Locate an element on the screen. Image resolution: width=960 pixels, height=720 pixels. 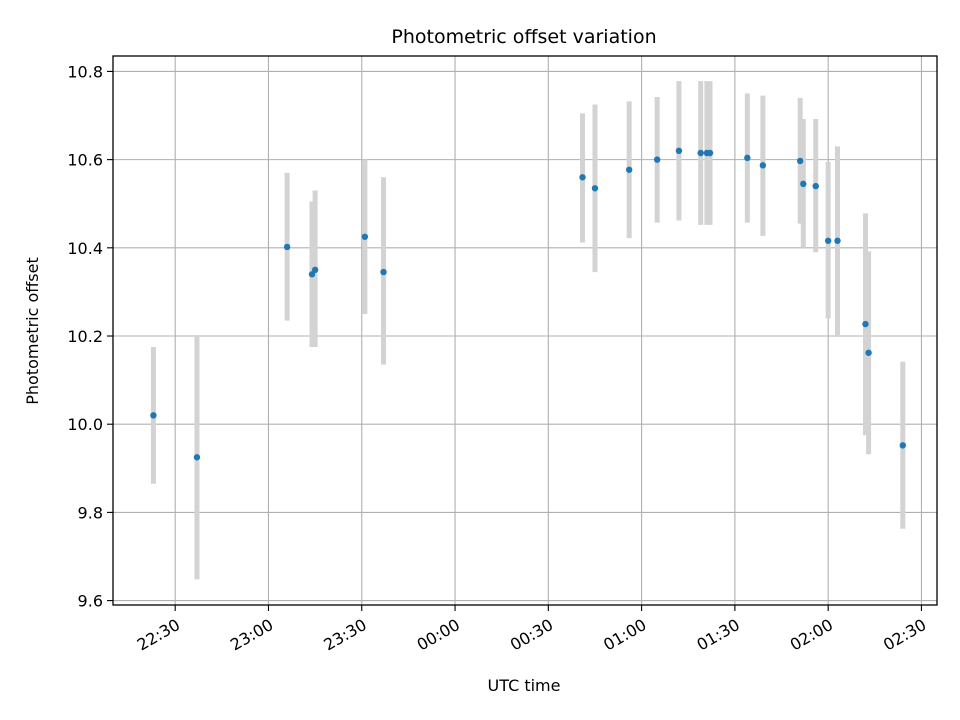
y-tick-label: 10.6 is located at coordinates (85, 160).